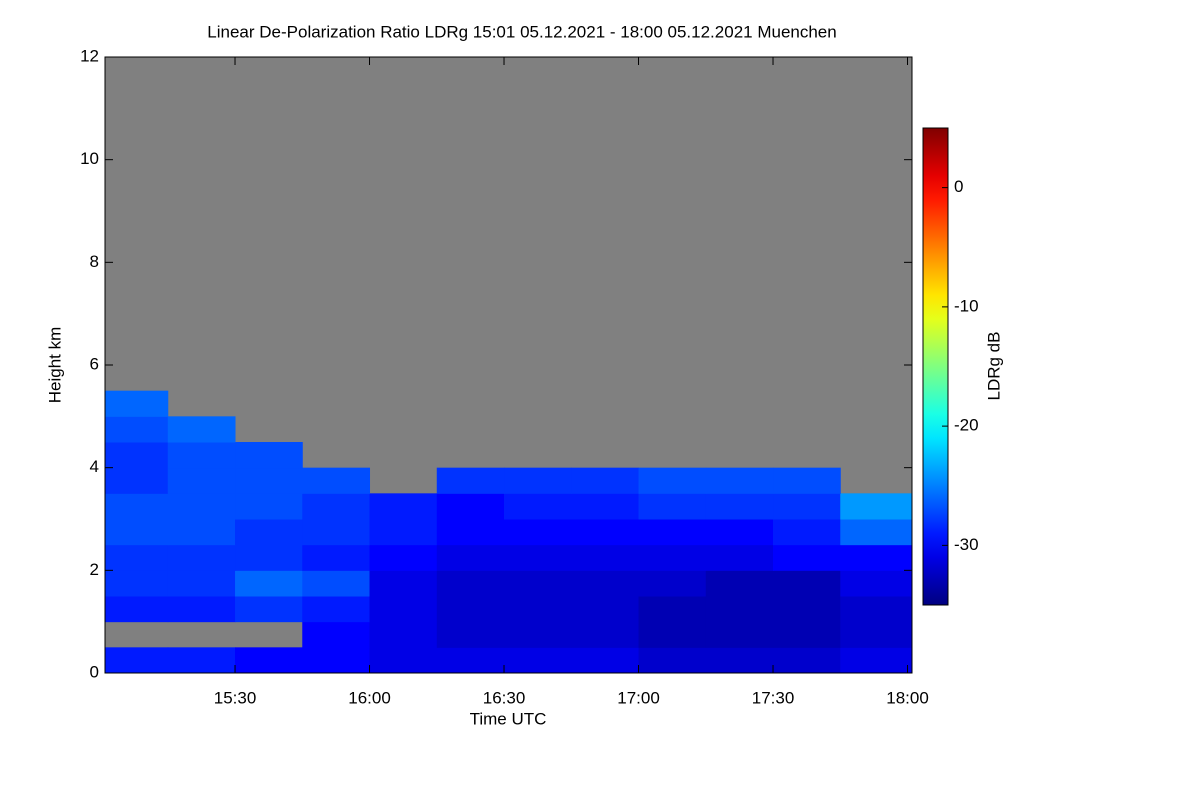 This screenshot has width=1200, height=800. Describe the element at coordinates (94, 261) in the screenshot. I see `y-tick-label: 8` at that location.